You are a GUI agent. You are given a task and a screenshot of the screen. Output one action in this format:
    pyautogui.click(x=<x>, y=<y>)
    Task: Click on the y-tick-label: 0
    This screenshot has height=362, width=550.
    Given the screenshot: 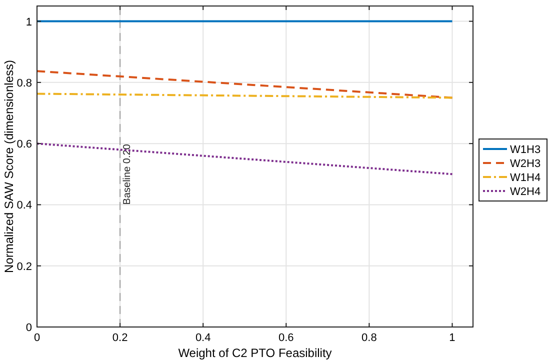 What is the action you would take?
    pyautogui.click(x=29, y=328)
    